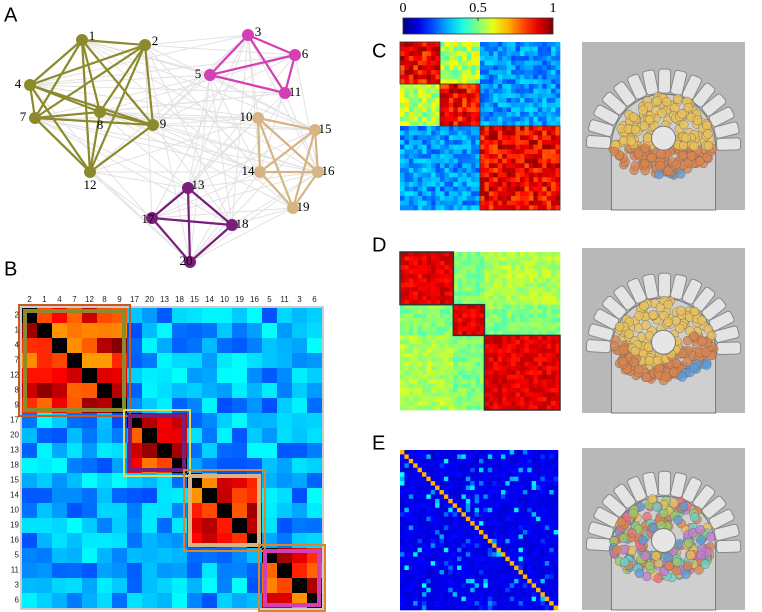 This screenshot has height=612, width=762. I want to click on chamber-wall, so click(625, 298).